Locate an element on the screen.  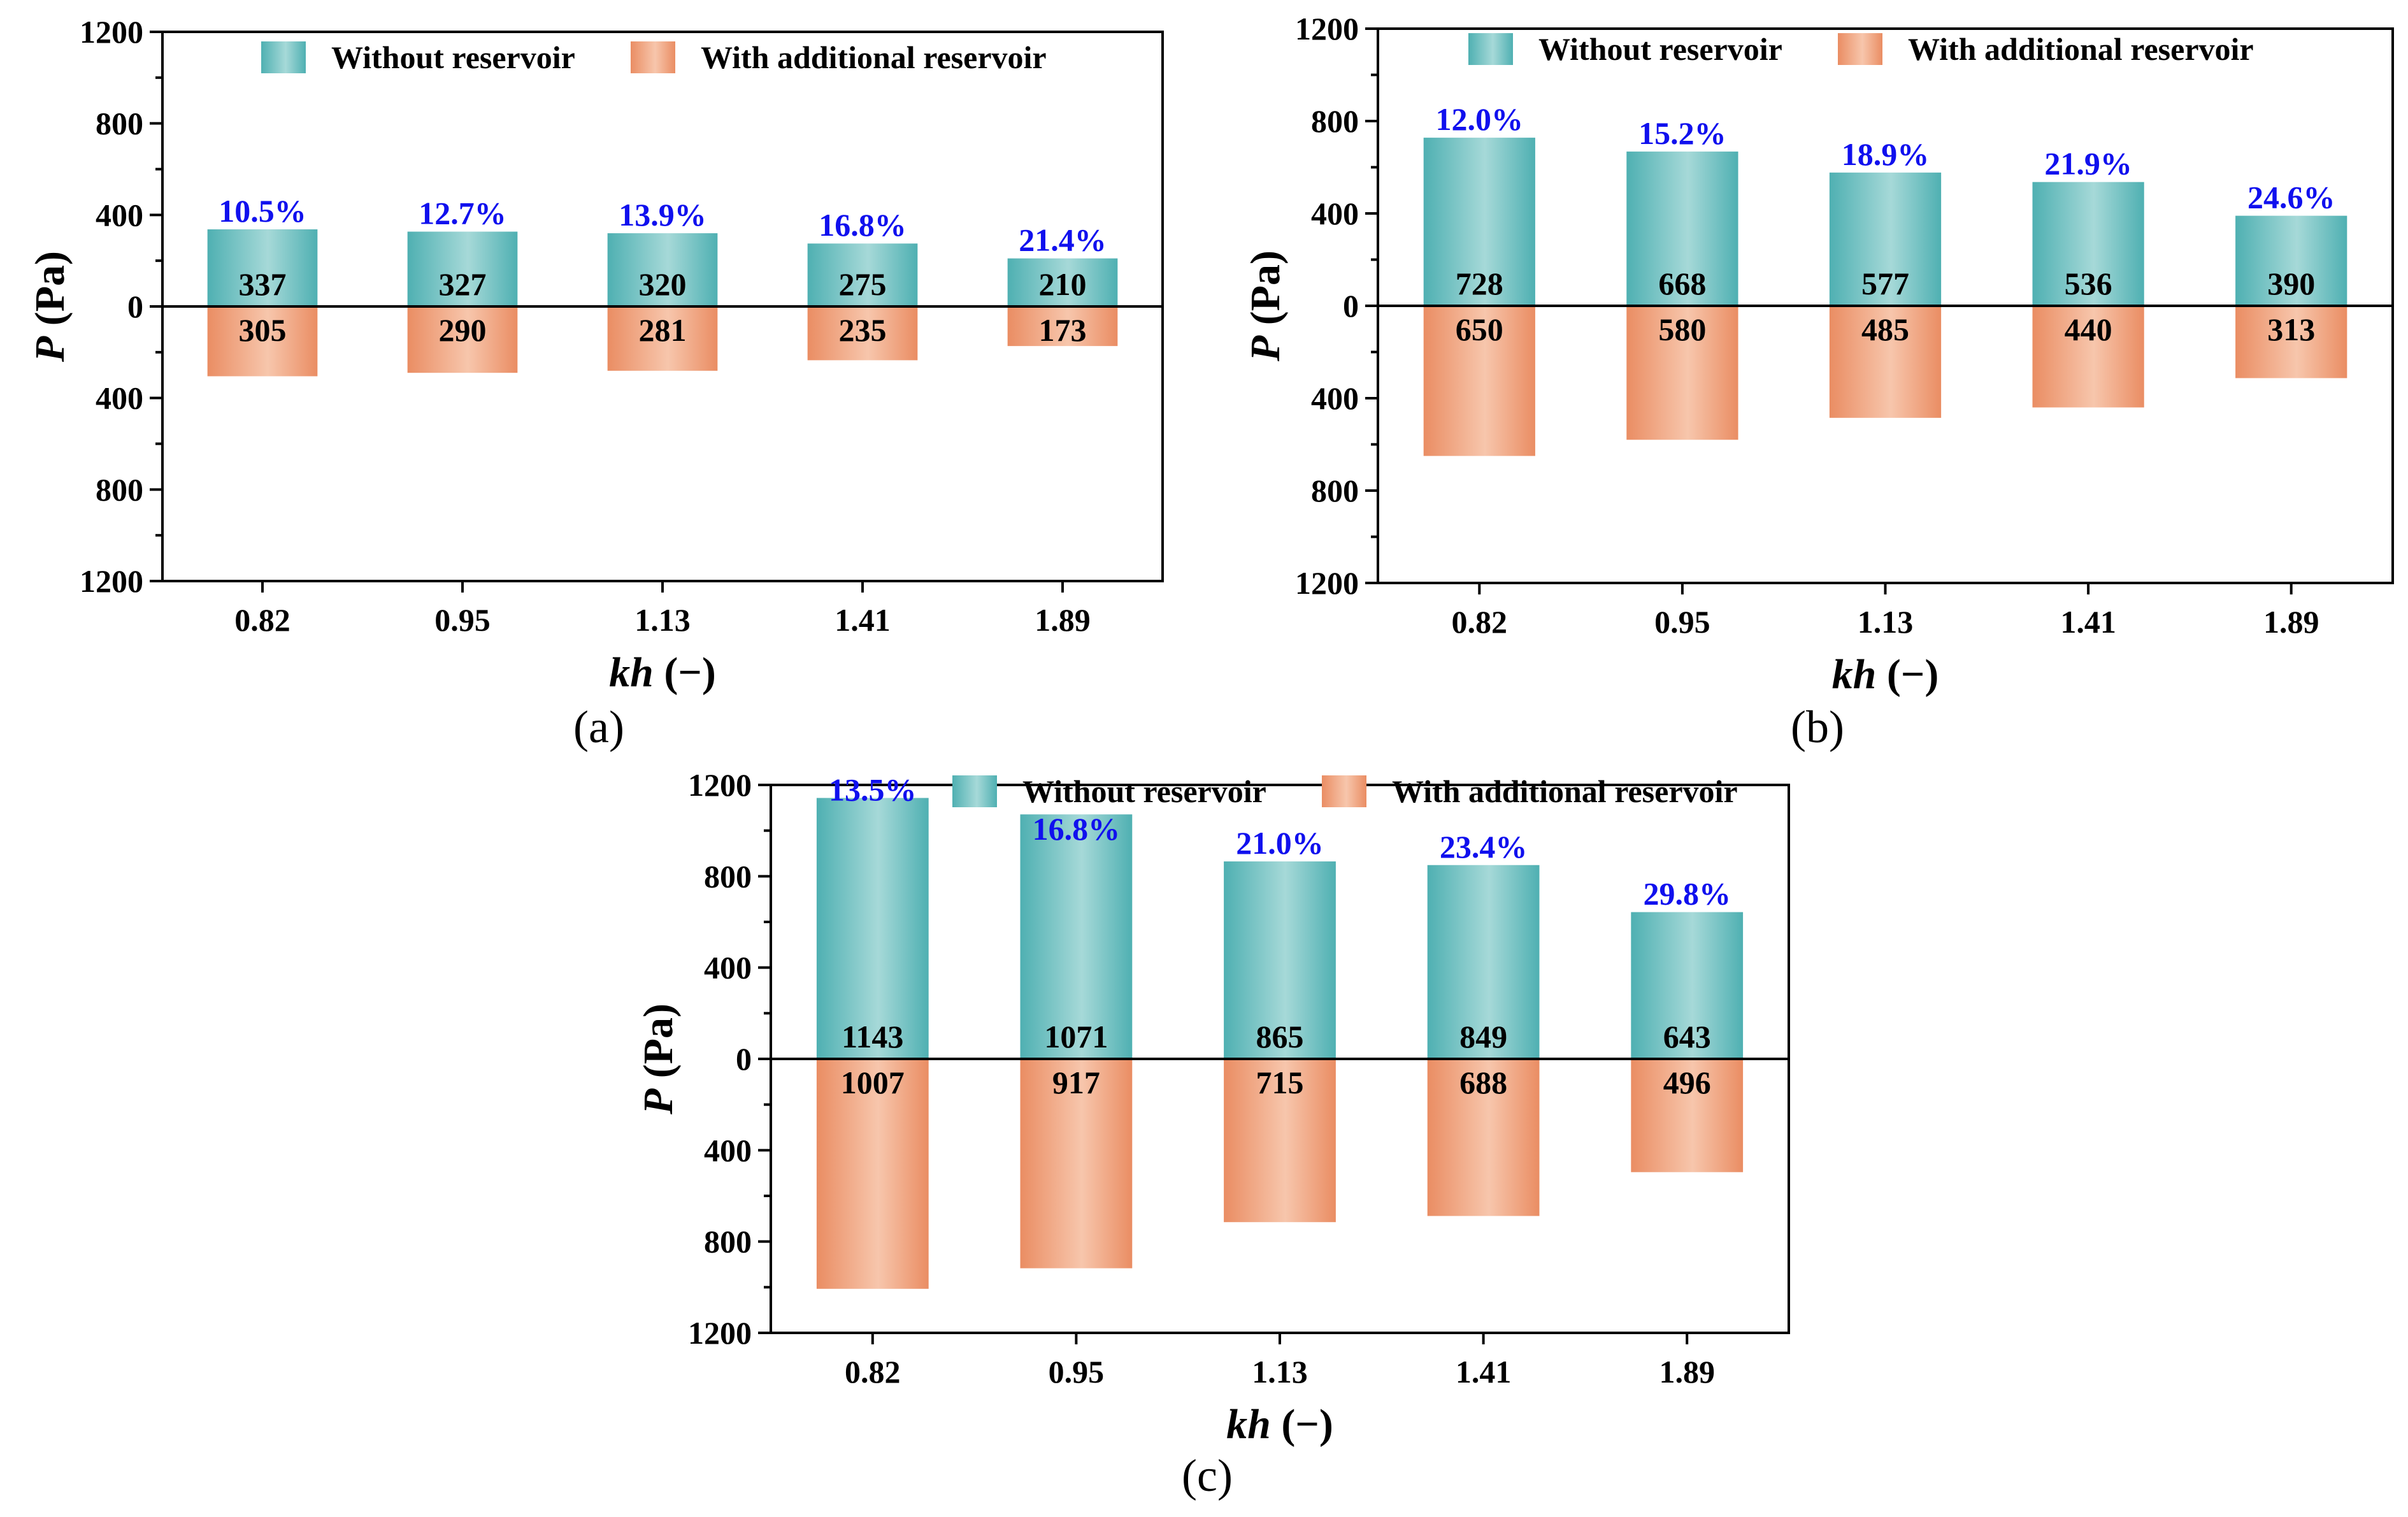
reduction-percent-label: 21.4% is located at coordinates (1063, 240).